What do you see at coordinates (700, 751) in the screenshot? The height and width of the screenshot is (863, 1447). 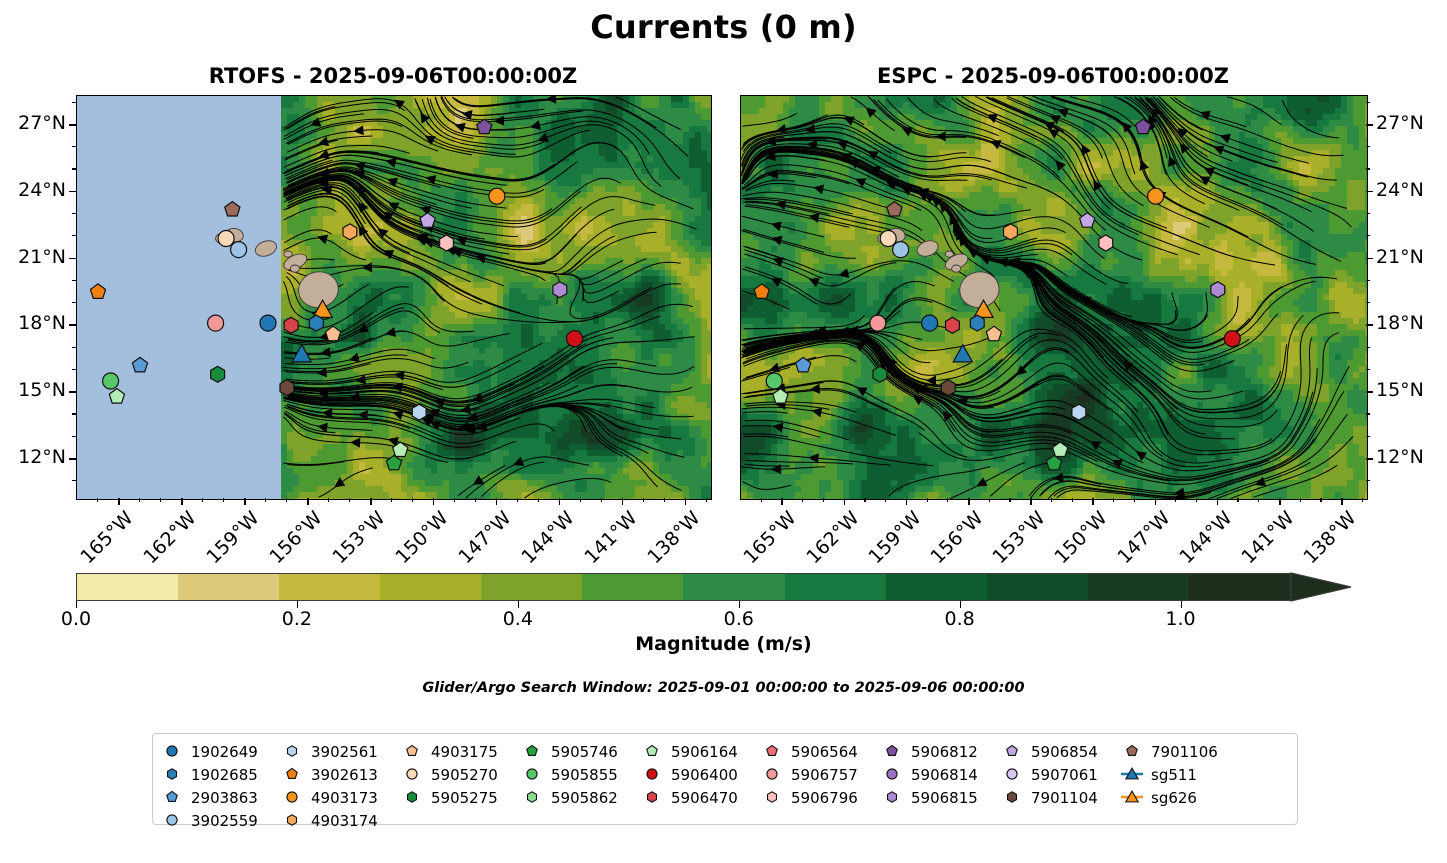 I see `legend-item: 5906164` at bounding box center [700, 751].